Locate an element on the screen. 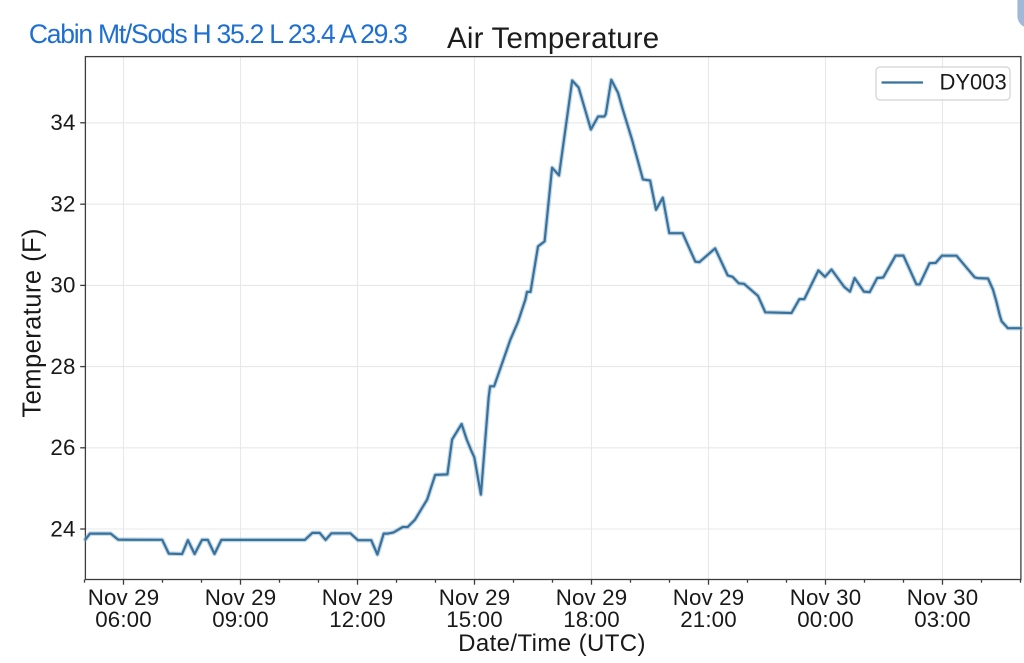 This screenshot has height=663, width=1024. svg-text: 30 is located at coordinates (62, 285).